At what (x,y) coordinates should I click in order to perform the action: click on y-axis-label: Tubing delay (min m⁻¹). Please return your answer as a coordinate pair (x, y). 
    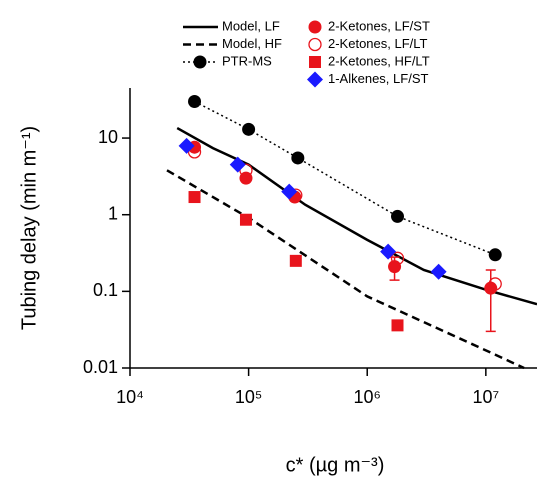
    Looking at the image, I should click on (29, 228).